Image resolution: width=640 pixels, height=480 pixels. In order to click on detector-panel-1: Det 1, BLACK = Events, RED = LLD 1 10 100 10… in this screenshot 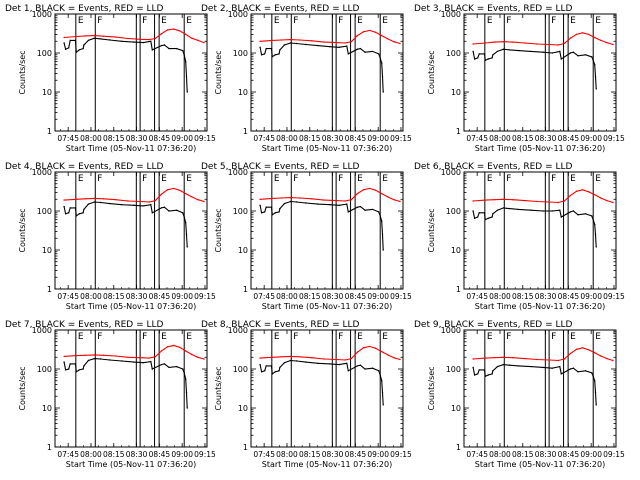, I will do `click(110, 78)`.